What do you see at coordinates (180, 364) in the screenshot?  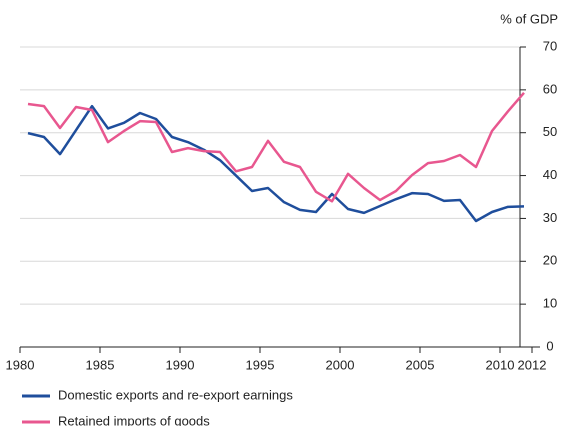 I see `x-tick-label: 1990` at bounding box center [180, 364].